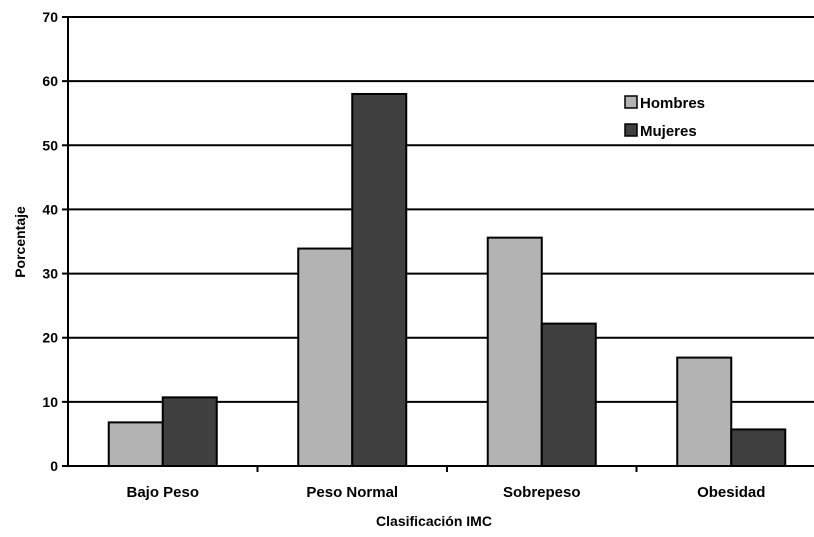 This screenshot has height=537, width=814. Describe the element at coordinates (20, 242) in the screenshot. I see `y-axis-title: Porcentaje` at that location.